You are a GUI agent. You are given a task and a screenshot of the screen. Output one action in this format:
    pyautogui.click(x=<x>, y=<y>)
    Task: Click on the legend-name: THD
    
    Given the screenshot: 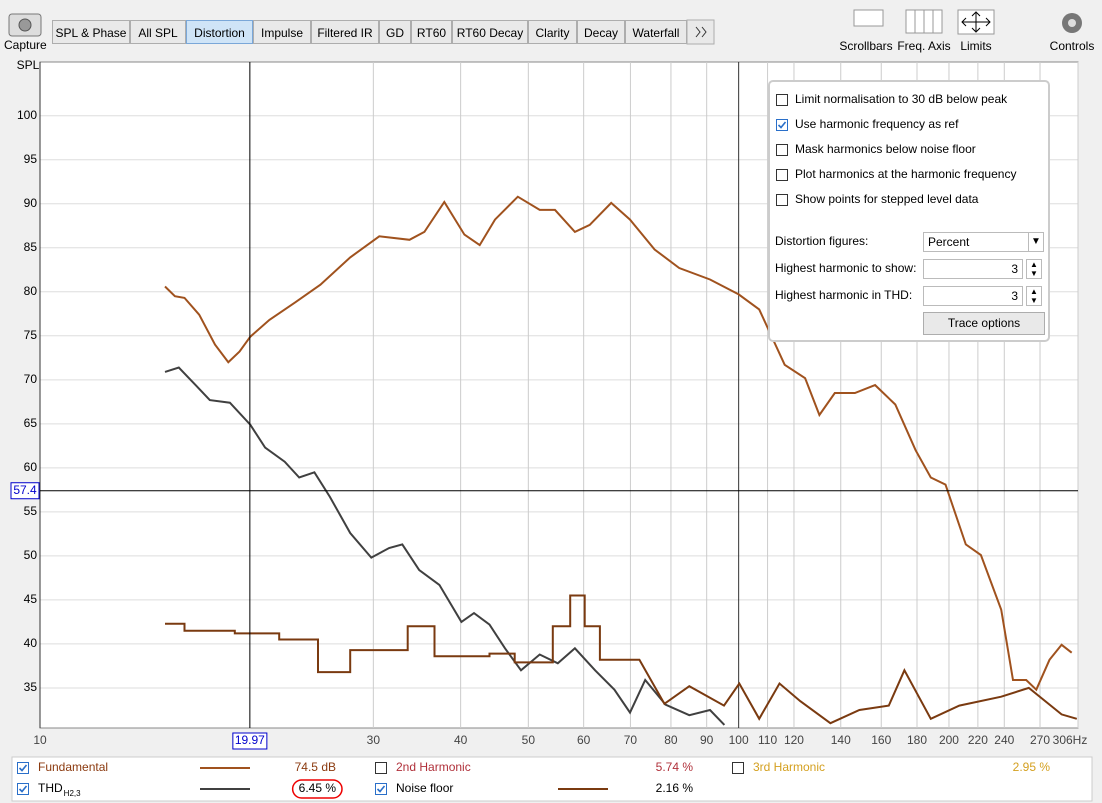 What is the action you would take?
    pyautogui.click(x=50, y=788)
    